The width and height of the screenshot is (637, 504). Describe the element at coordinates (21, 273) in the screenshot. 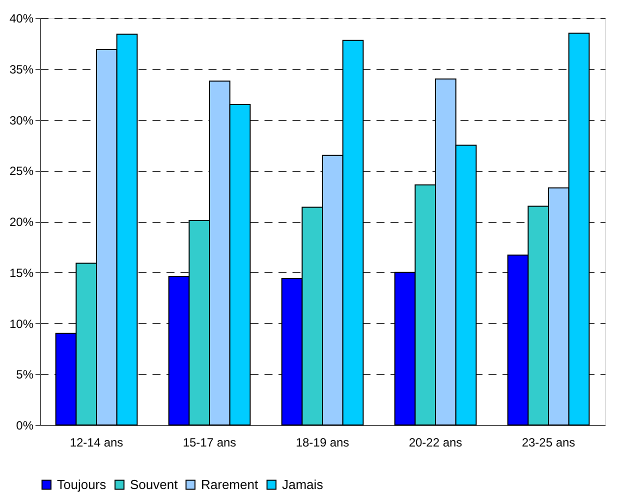

I see `y-tick-label: 15%` at that location.